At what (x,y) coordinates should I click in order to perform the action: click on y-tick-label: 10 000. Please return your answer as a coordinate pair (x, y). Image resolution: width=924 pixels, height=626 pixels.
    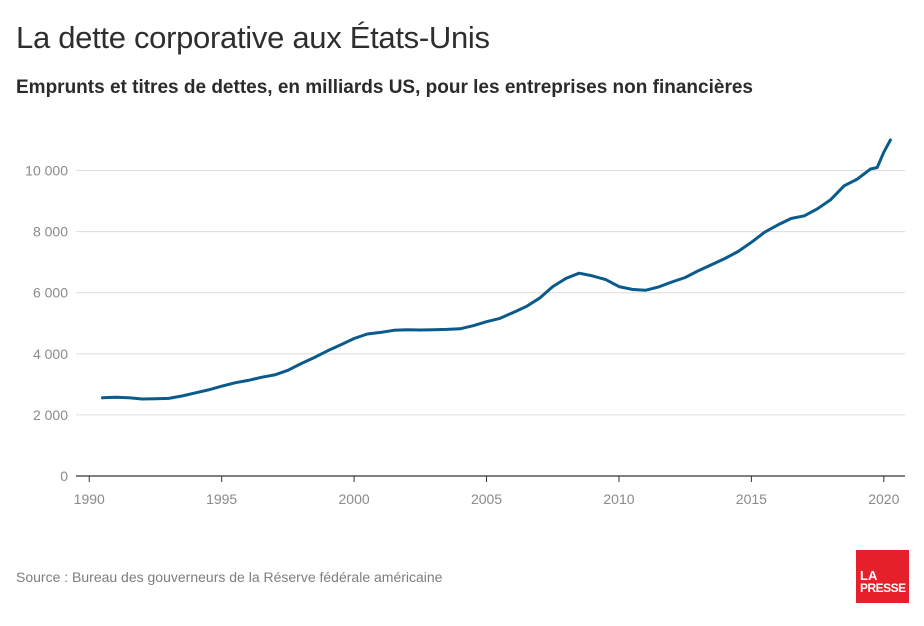
    Looking at the image, I should click on (46, 171).